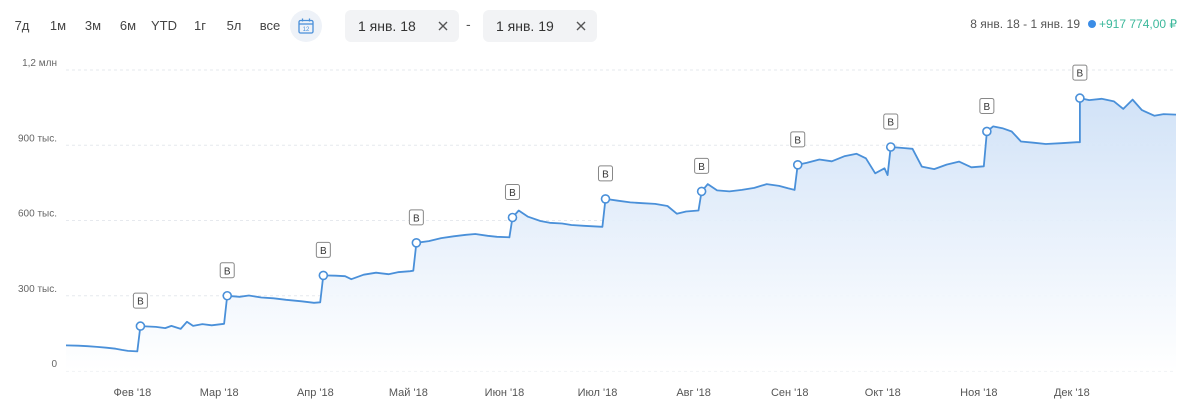 The width and height of the screenshot is (1200, 410). What do you see at coordinates (37, 138) in the screenshot?
I see `y-tick-label: 900 тыс.` at bounding box center [37, 138].